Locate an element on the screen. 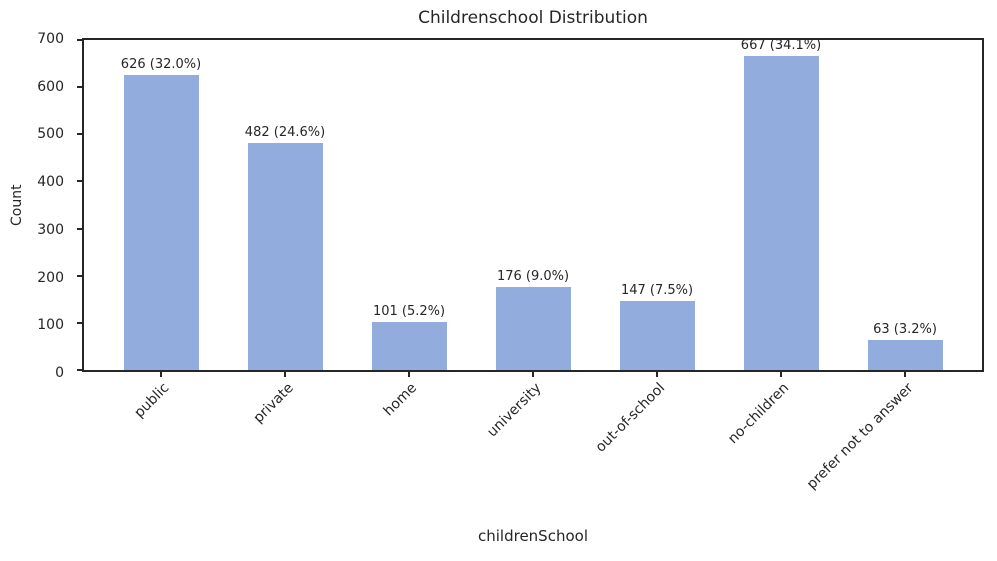  y-tick-label: 200 is located at coordinates (50, 277).